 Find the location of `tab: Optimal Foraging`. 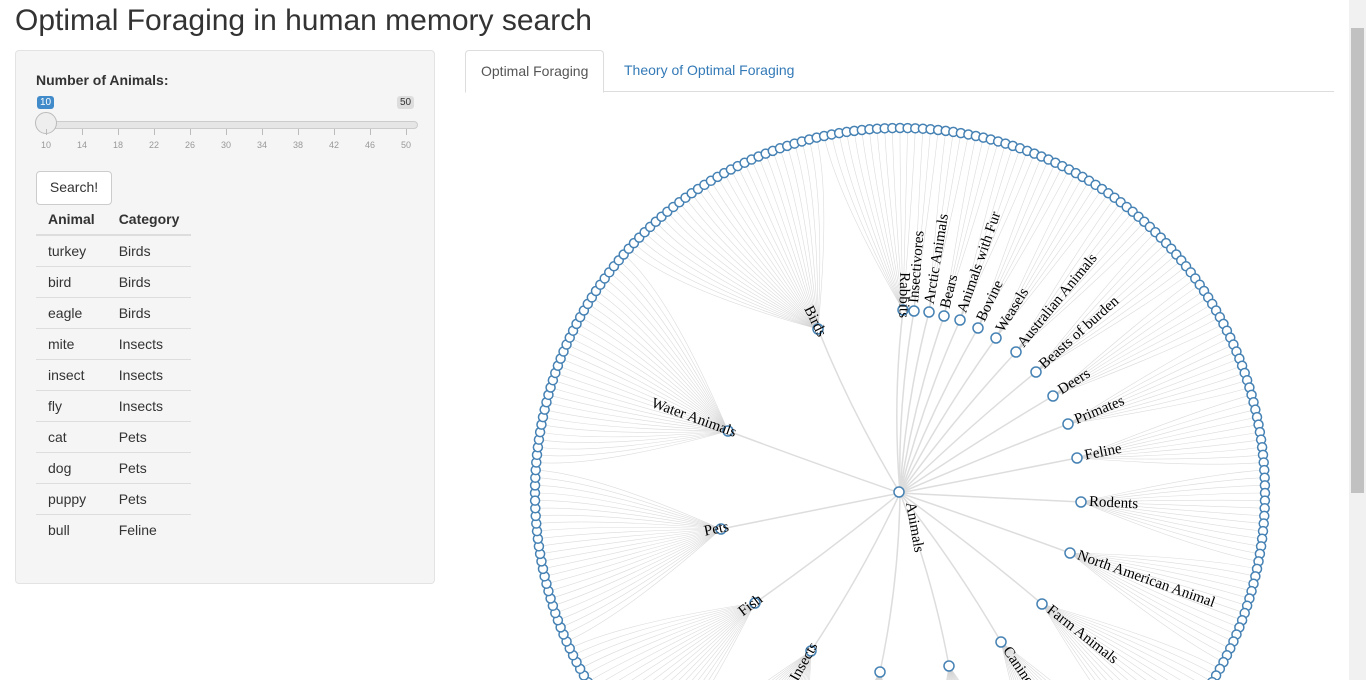

tab: Optimal Foraging is located at coordinates (535, 71).